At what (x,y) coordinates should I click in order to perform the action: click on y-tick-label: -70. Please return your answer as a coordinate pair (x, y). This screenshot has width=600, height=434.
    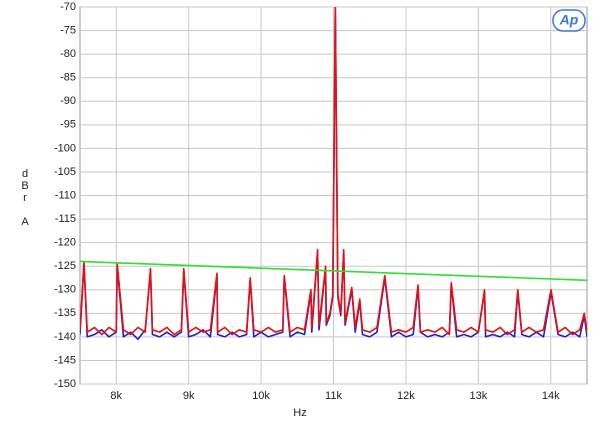
    Looking at the image, I should click on (68, 7).